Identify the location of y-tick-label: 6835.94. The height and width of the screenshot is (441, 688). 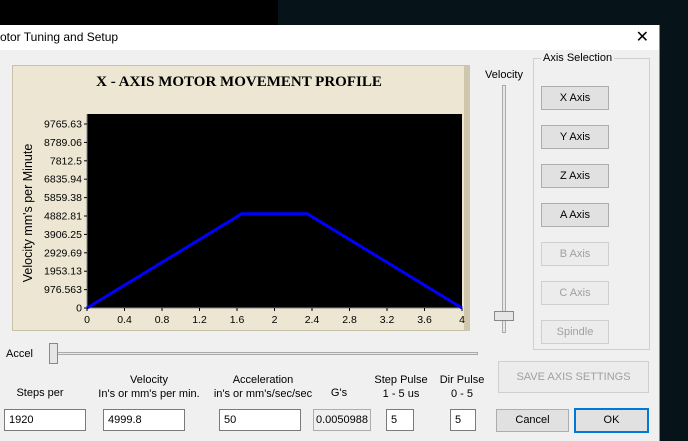
(63, 180).